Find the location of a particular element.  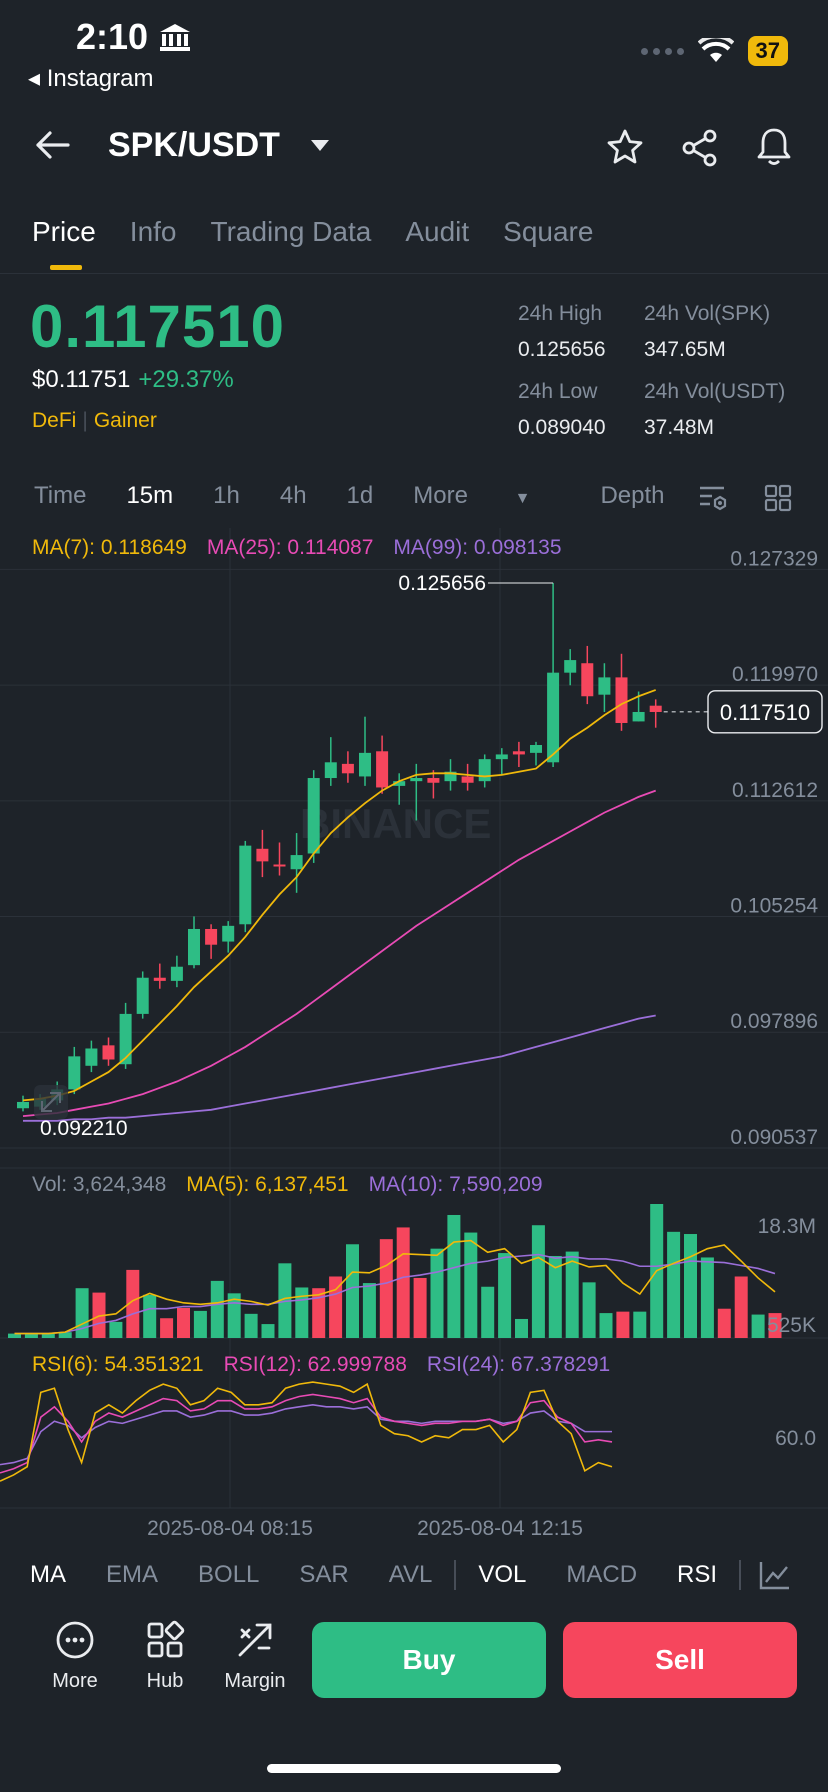

star-icon is located at coordinates (625, 147).